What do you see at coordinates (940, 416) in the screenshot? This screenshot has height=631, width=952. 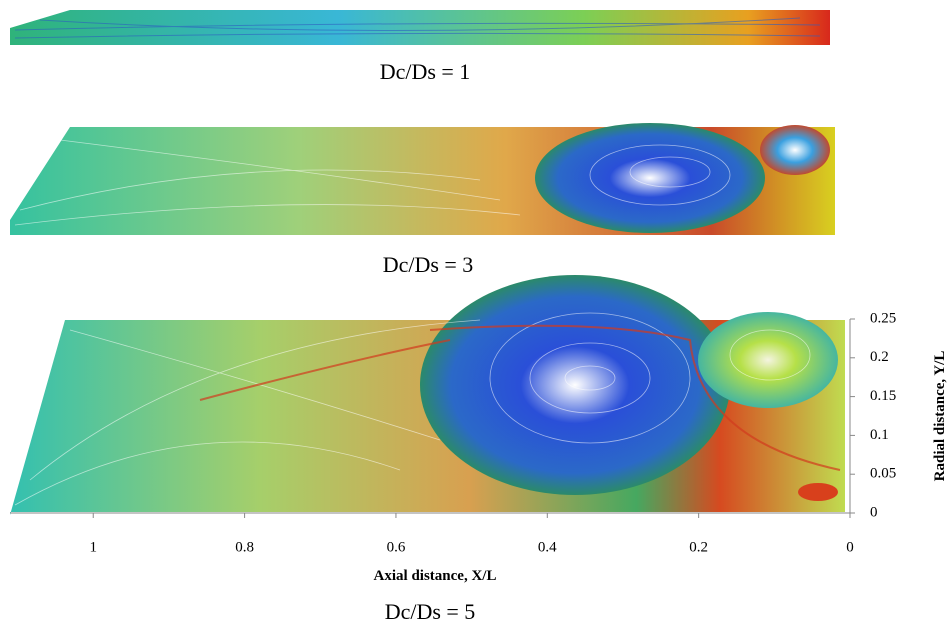 I see `y-axis-label: Radial distance, Y/L` at bounding box center [940, 416].